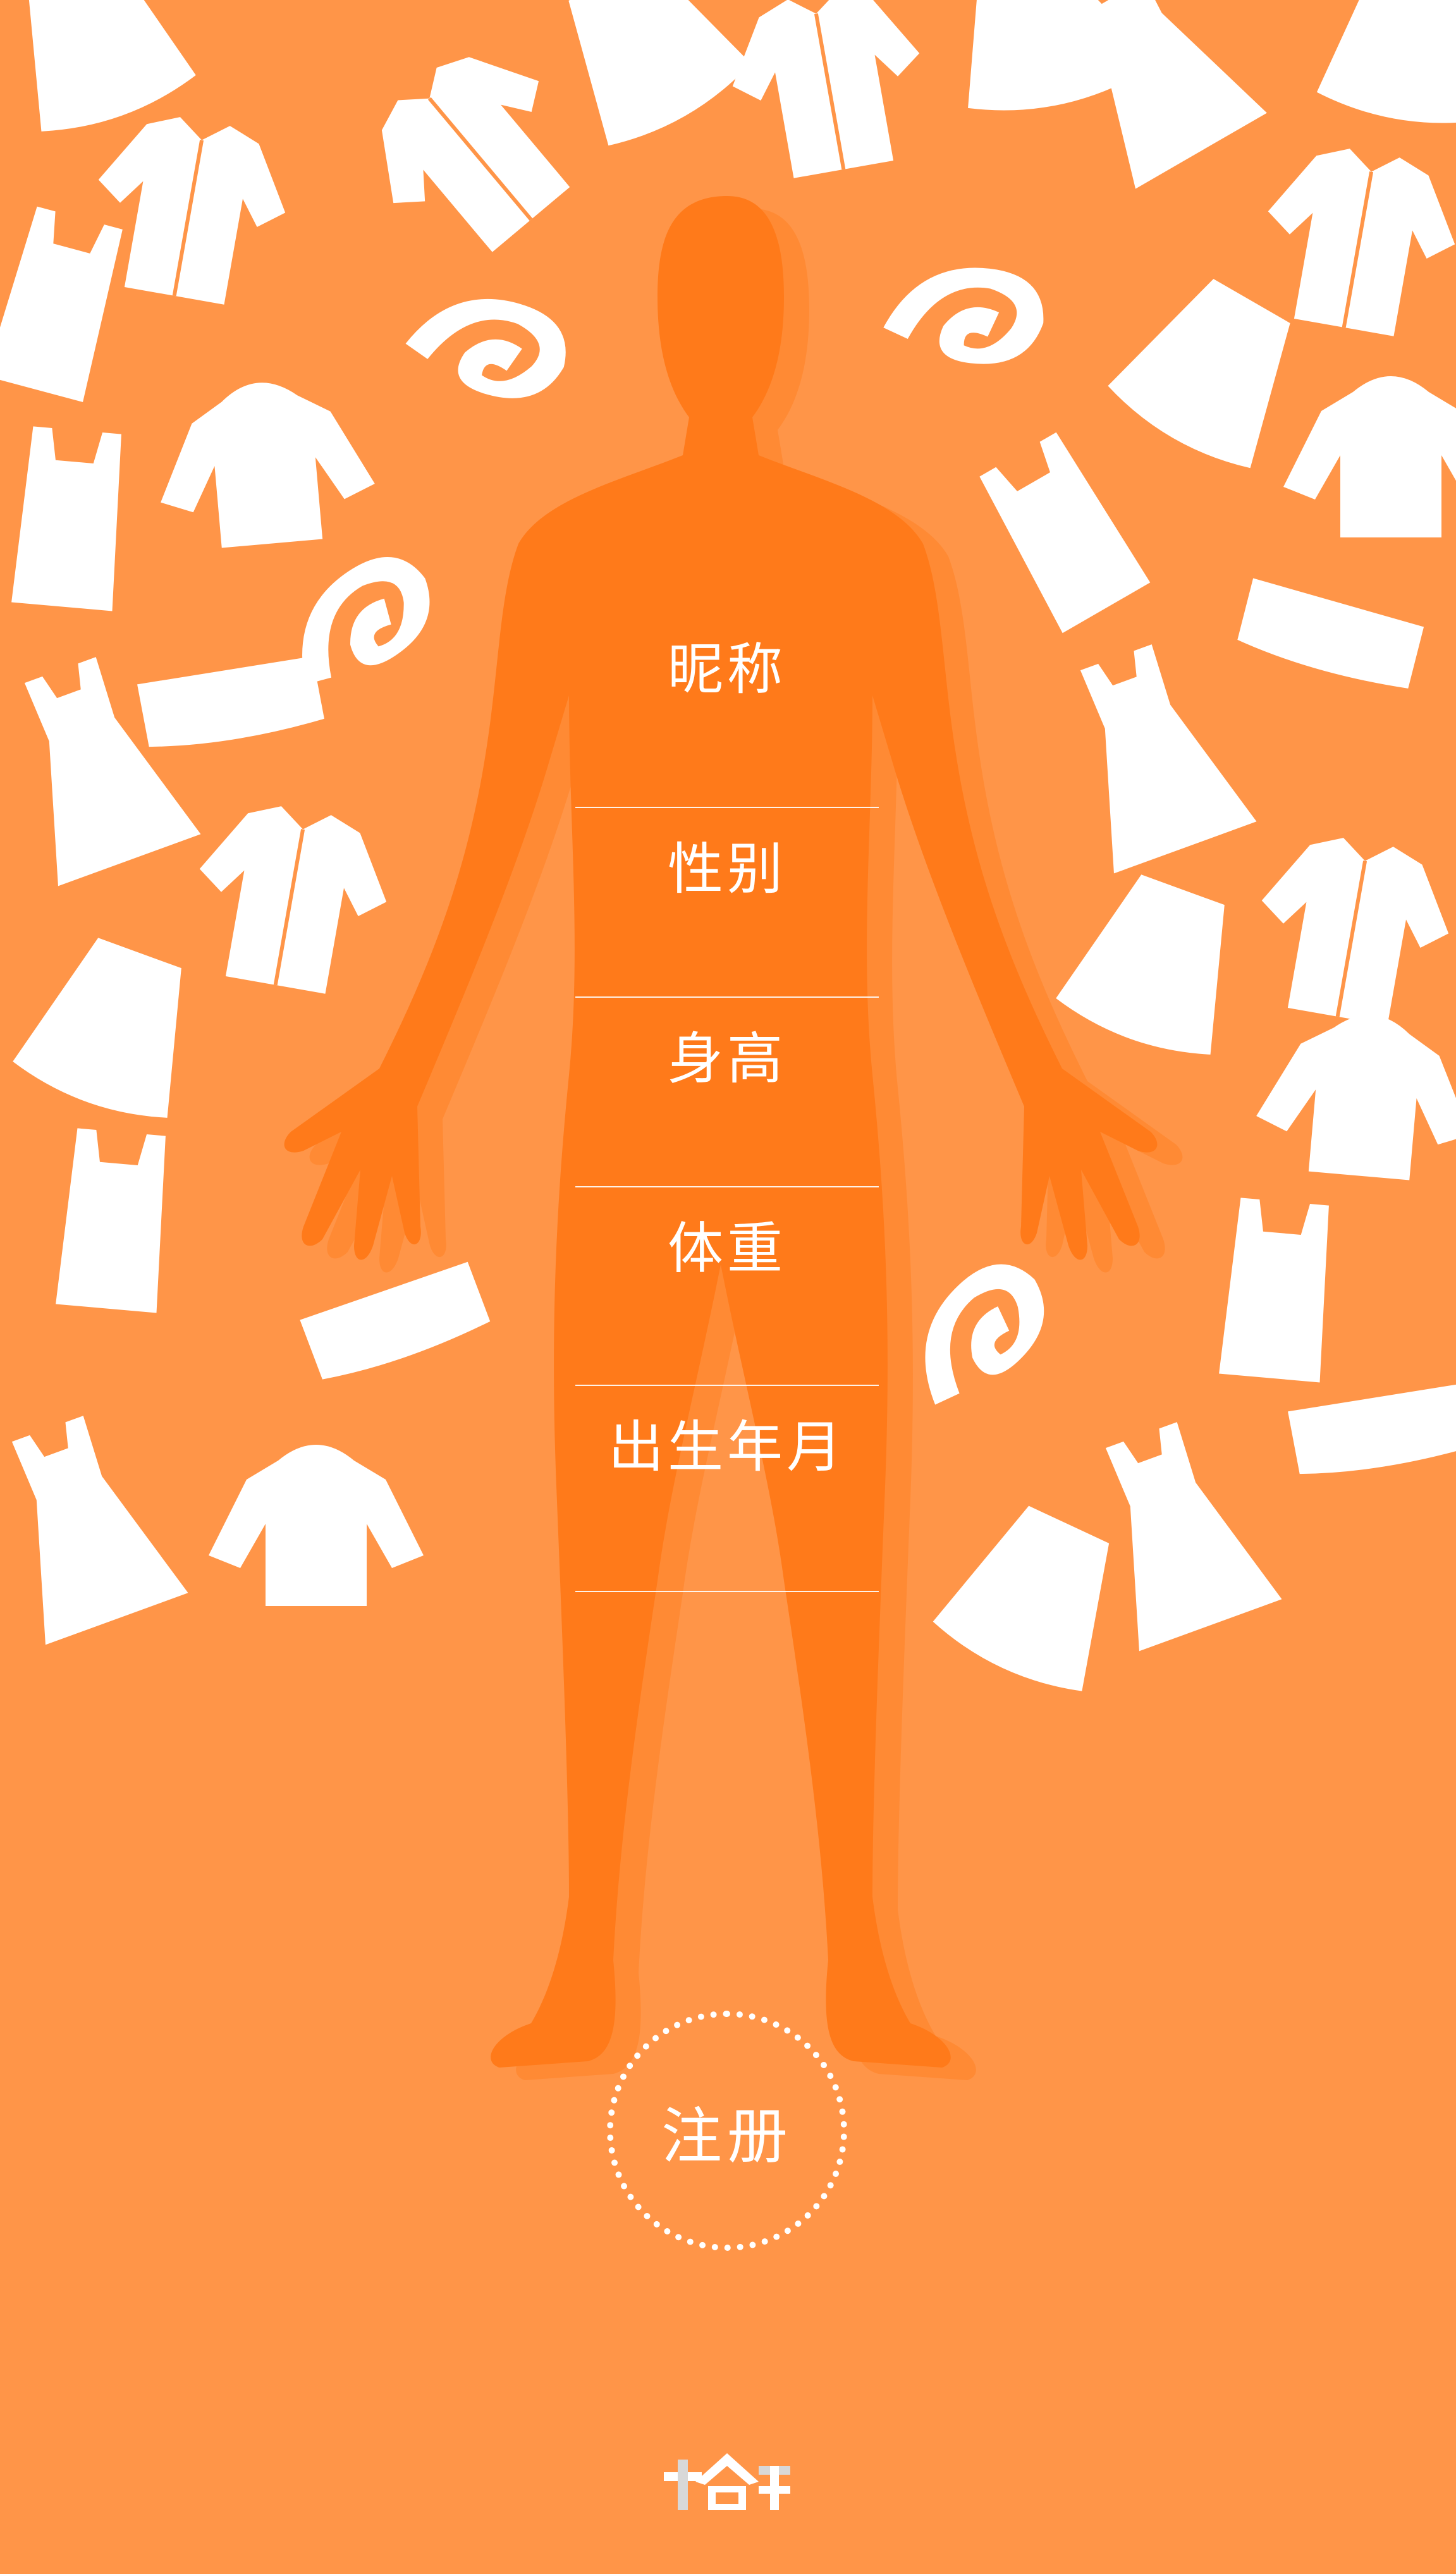 The height and width of the screenshot is (2574, 1456). What do you see at coordinates (726, 1058) in the screenshot?
I see `height-label: 身高` at bounding box center [726, 1058].